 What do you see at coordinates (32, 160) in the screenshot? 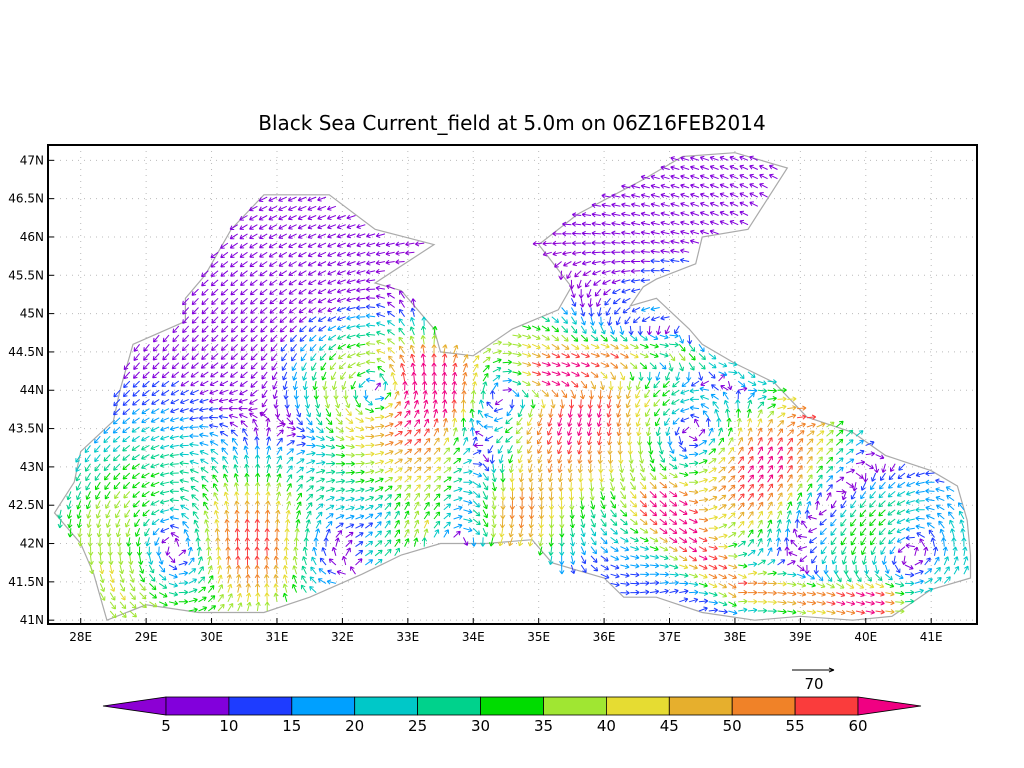
I see `lat-tick-label: 47N` at bounding box center [32, 160].